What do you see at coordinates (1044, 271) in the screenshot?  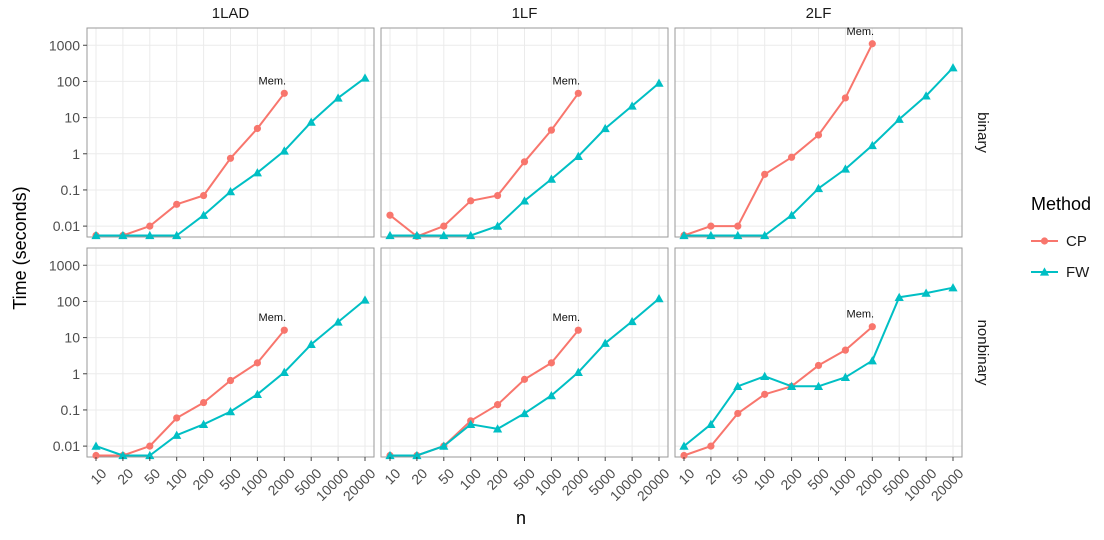 I see `legend-marker-fw` at bounding box center [1044, 271].